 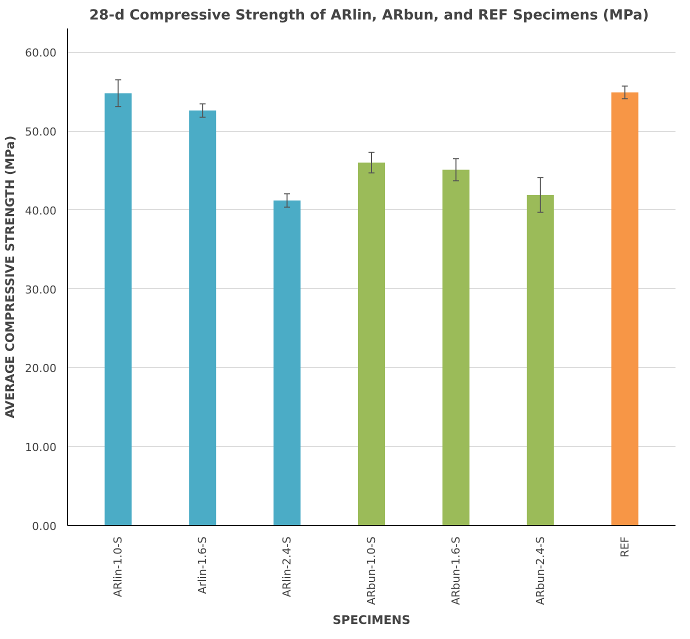 What do you see at coordinates (625, 547) in the screenshot?
I see `x-tick-label: REF` at bounding box center [625, 547].